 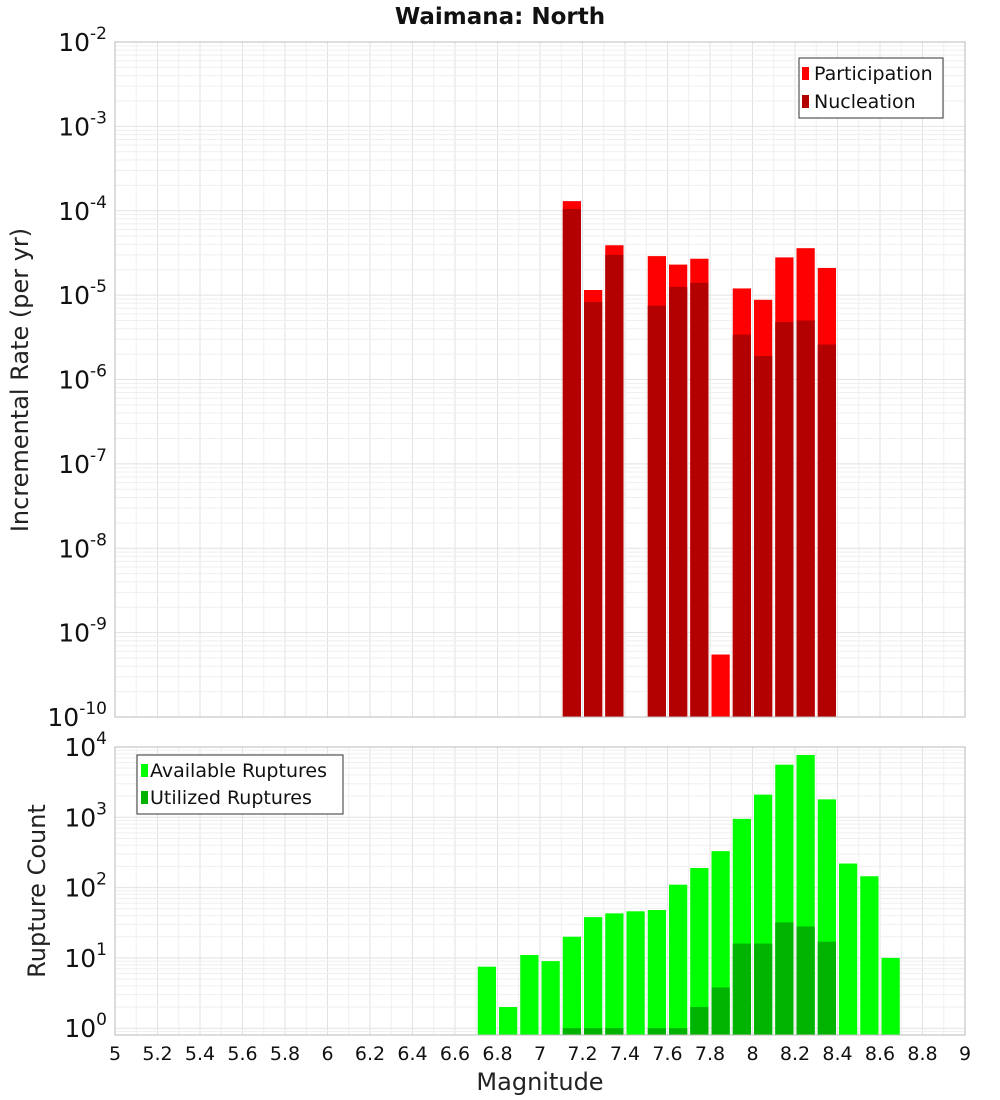 What do you see at coordinates (85, 815) in the screenshot?
I see `count-y-tick-label: 10³` at bounding box center [85, 815].